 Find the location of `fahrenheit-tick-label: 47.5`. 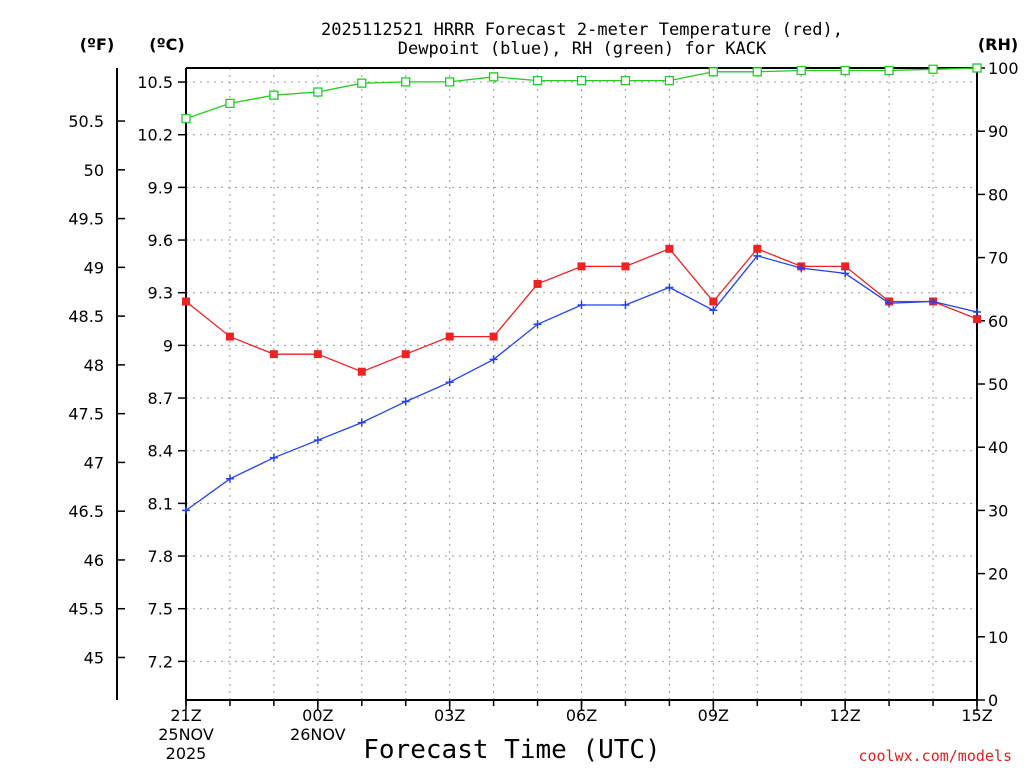

fahrenheit-tick-label: 47.5 is located at coordinates (86, 414).